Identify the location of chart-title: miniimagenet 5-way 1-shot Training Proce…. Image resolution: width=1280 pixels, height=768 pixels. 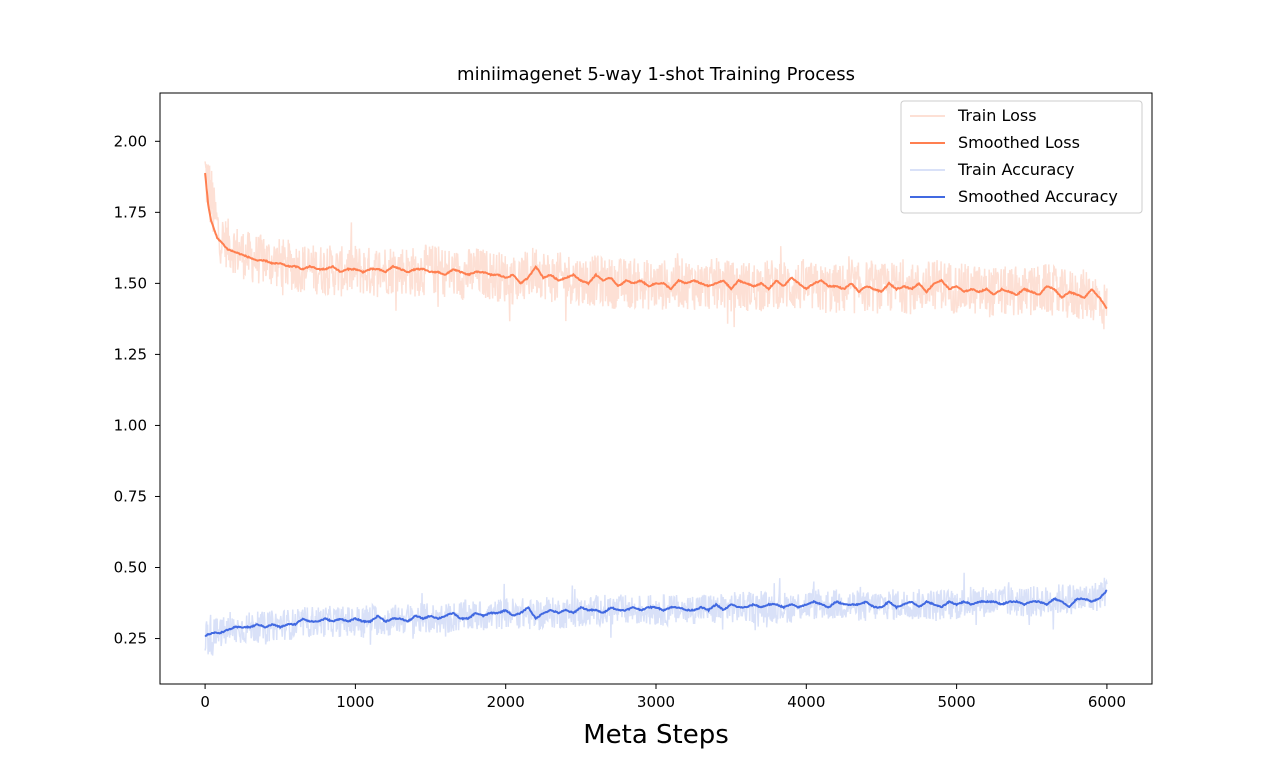
(656, 74).